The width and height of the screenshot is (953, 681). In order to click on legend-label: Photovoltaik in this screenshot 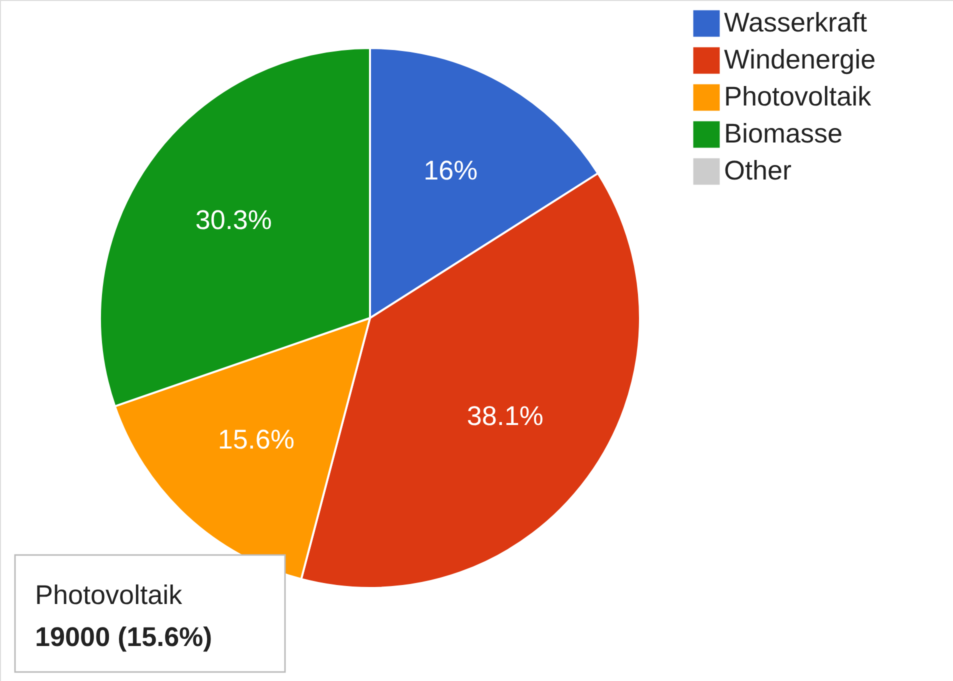, I will do `click(798, 97)`.